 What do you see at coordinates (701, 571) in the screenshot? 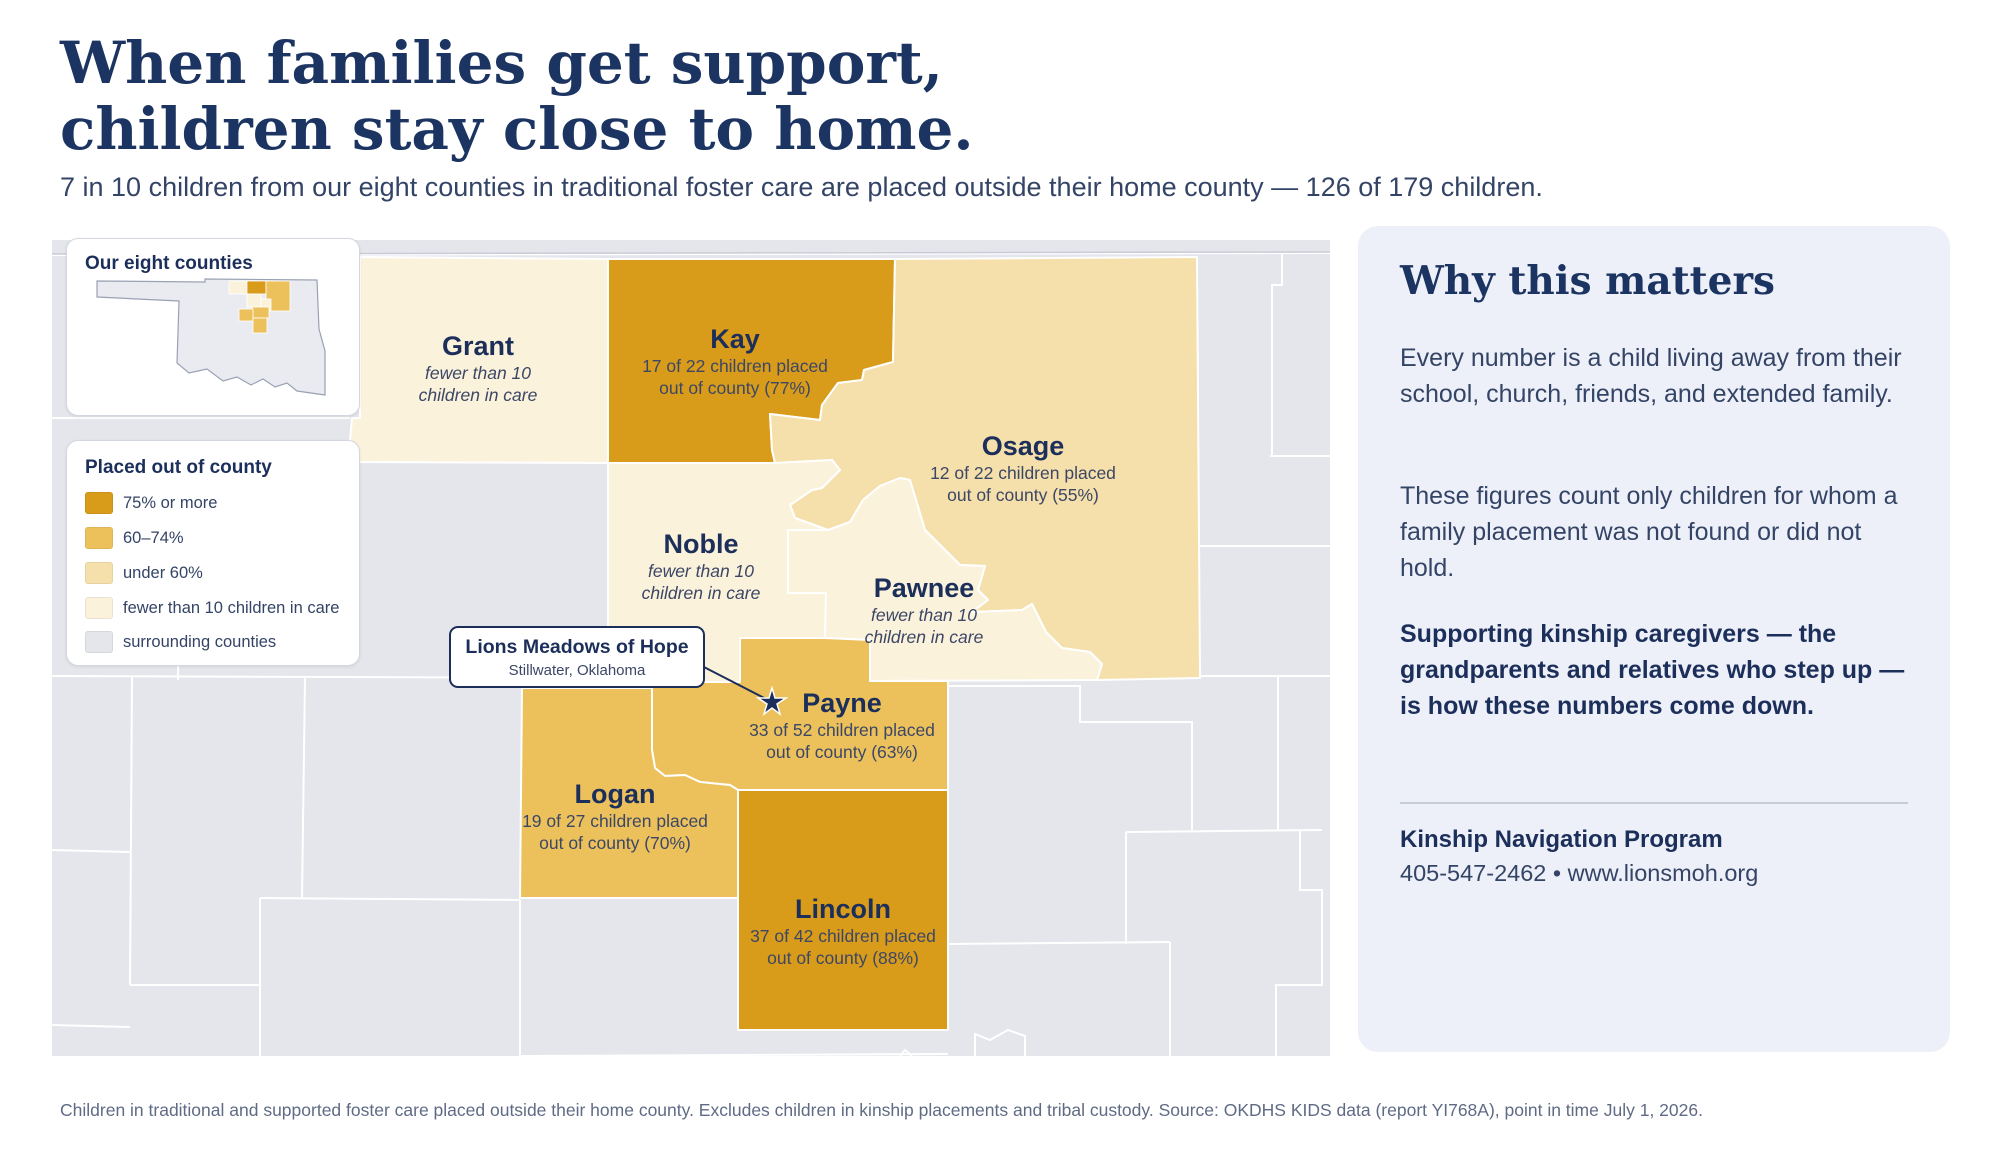
I see `county-stat-noble-1: fewer than 10` at bounding box center [701, 571].